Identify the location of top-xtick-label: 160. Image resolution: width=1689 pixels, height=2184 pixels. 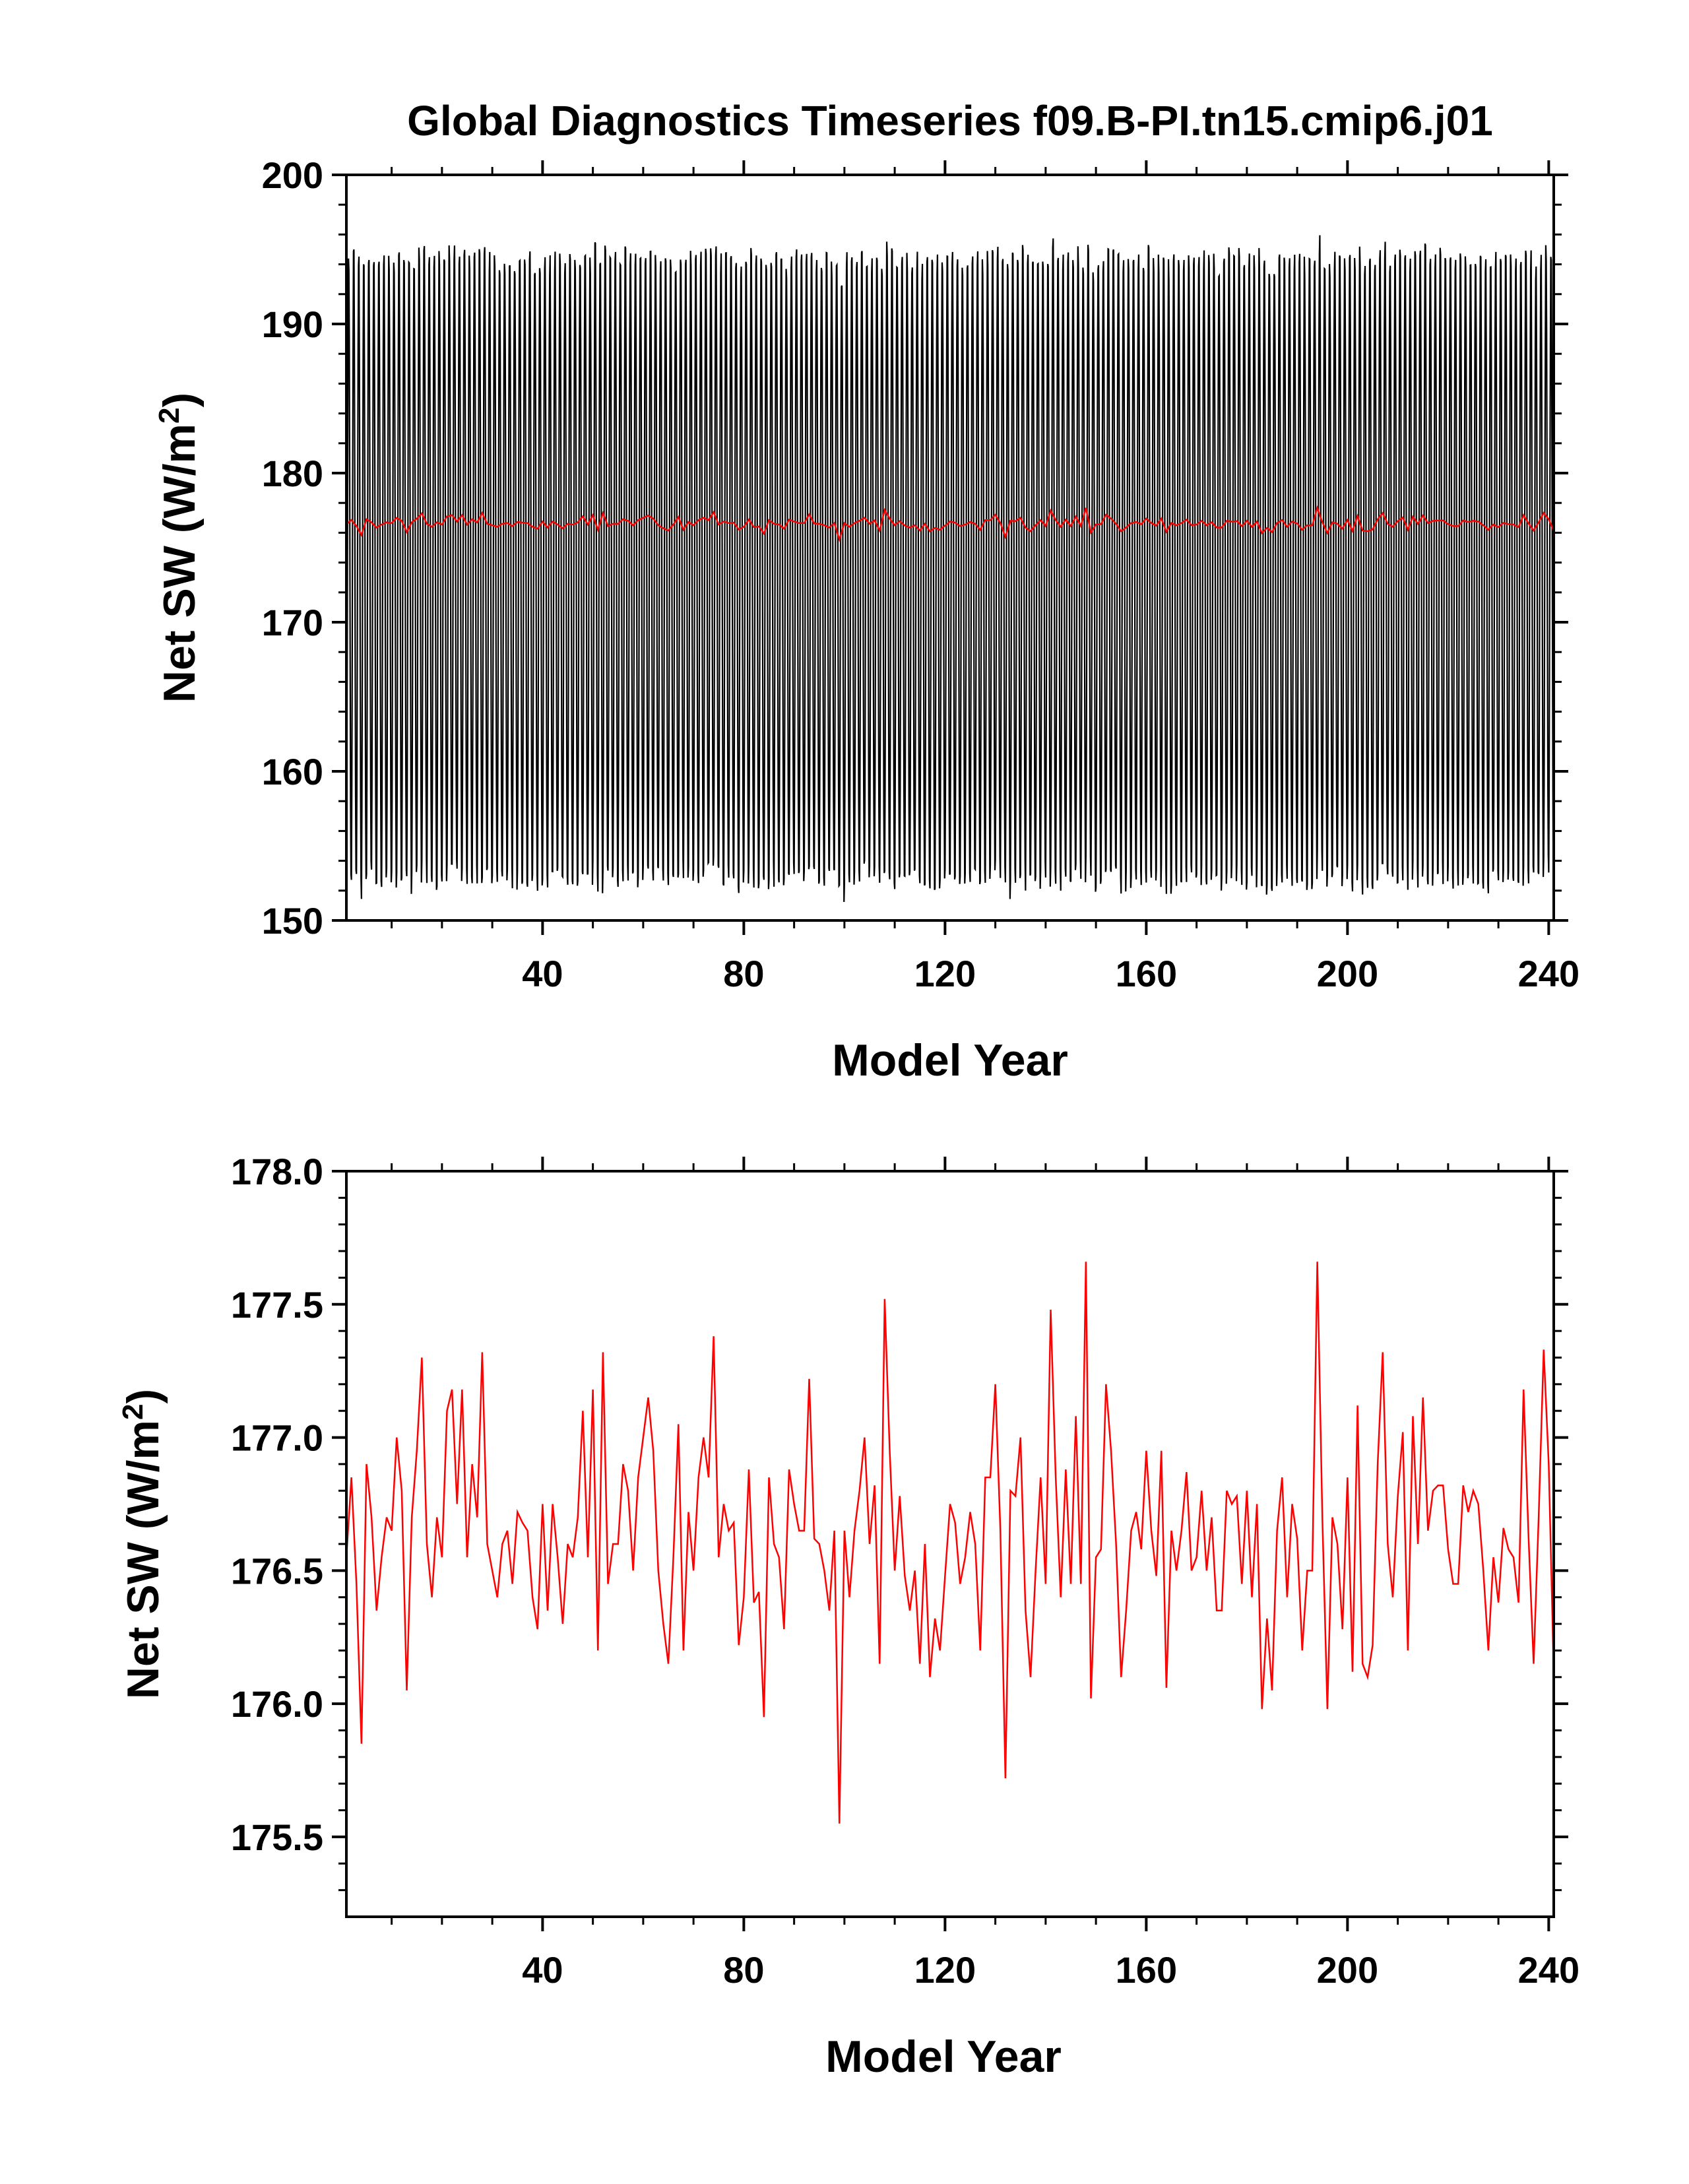
(1146, 973).